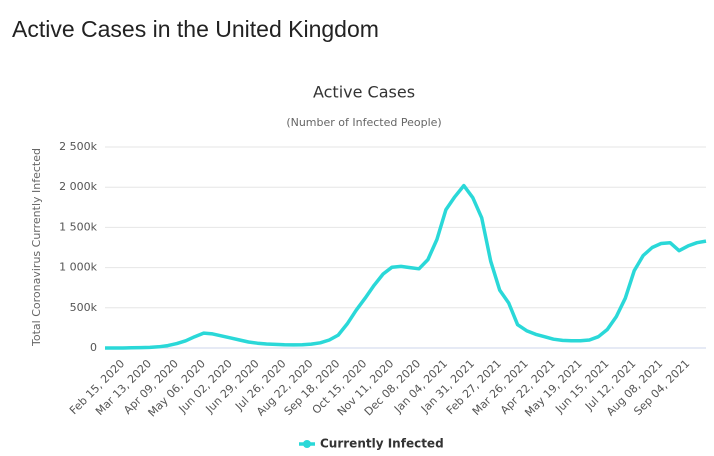 Image resolution: width=714 pixels, height=456 pixels. I want to click on y-tick-label: 500k, so click(84, 307).